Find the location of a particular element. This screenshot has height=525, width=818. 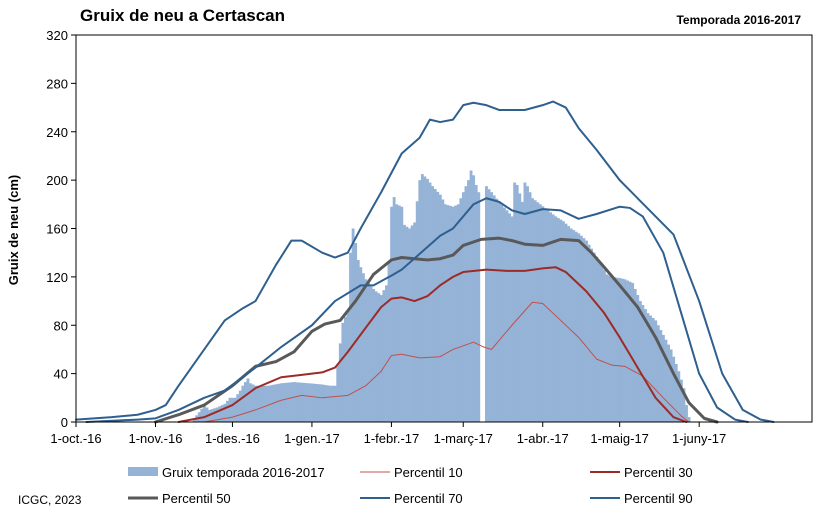

x-tick-label: 1-febr.-17 is located at coordinates (392, 438).